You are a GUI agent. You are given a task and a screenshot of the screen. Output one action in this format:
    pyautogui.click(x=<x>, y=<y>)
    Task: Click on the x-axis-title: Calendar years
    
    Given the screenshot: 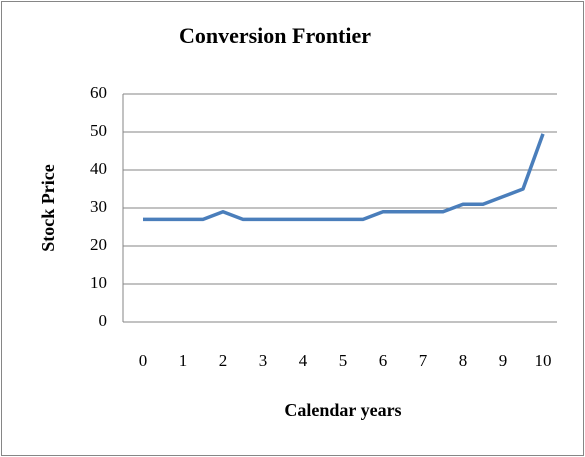 What is the action you would take?
    pyautogui.click(x=342, y=410)
    